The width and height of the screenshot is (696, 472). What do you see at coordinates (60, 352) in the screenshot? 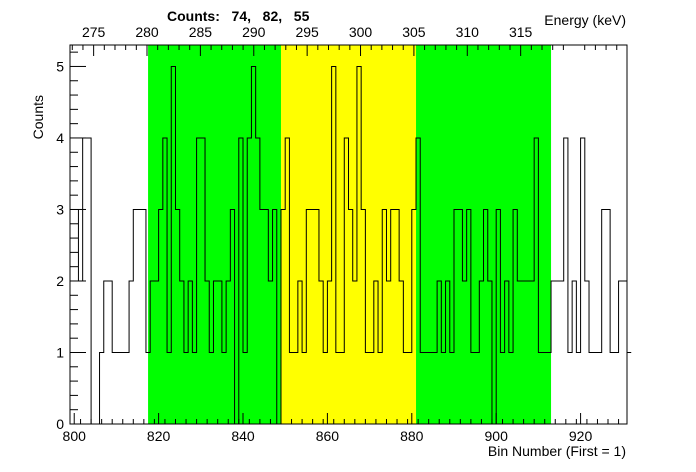
I see `y-tick-label: 1` at bounding box center [60, 352].